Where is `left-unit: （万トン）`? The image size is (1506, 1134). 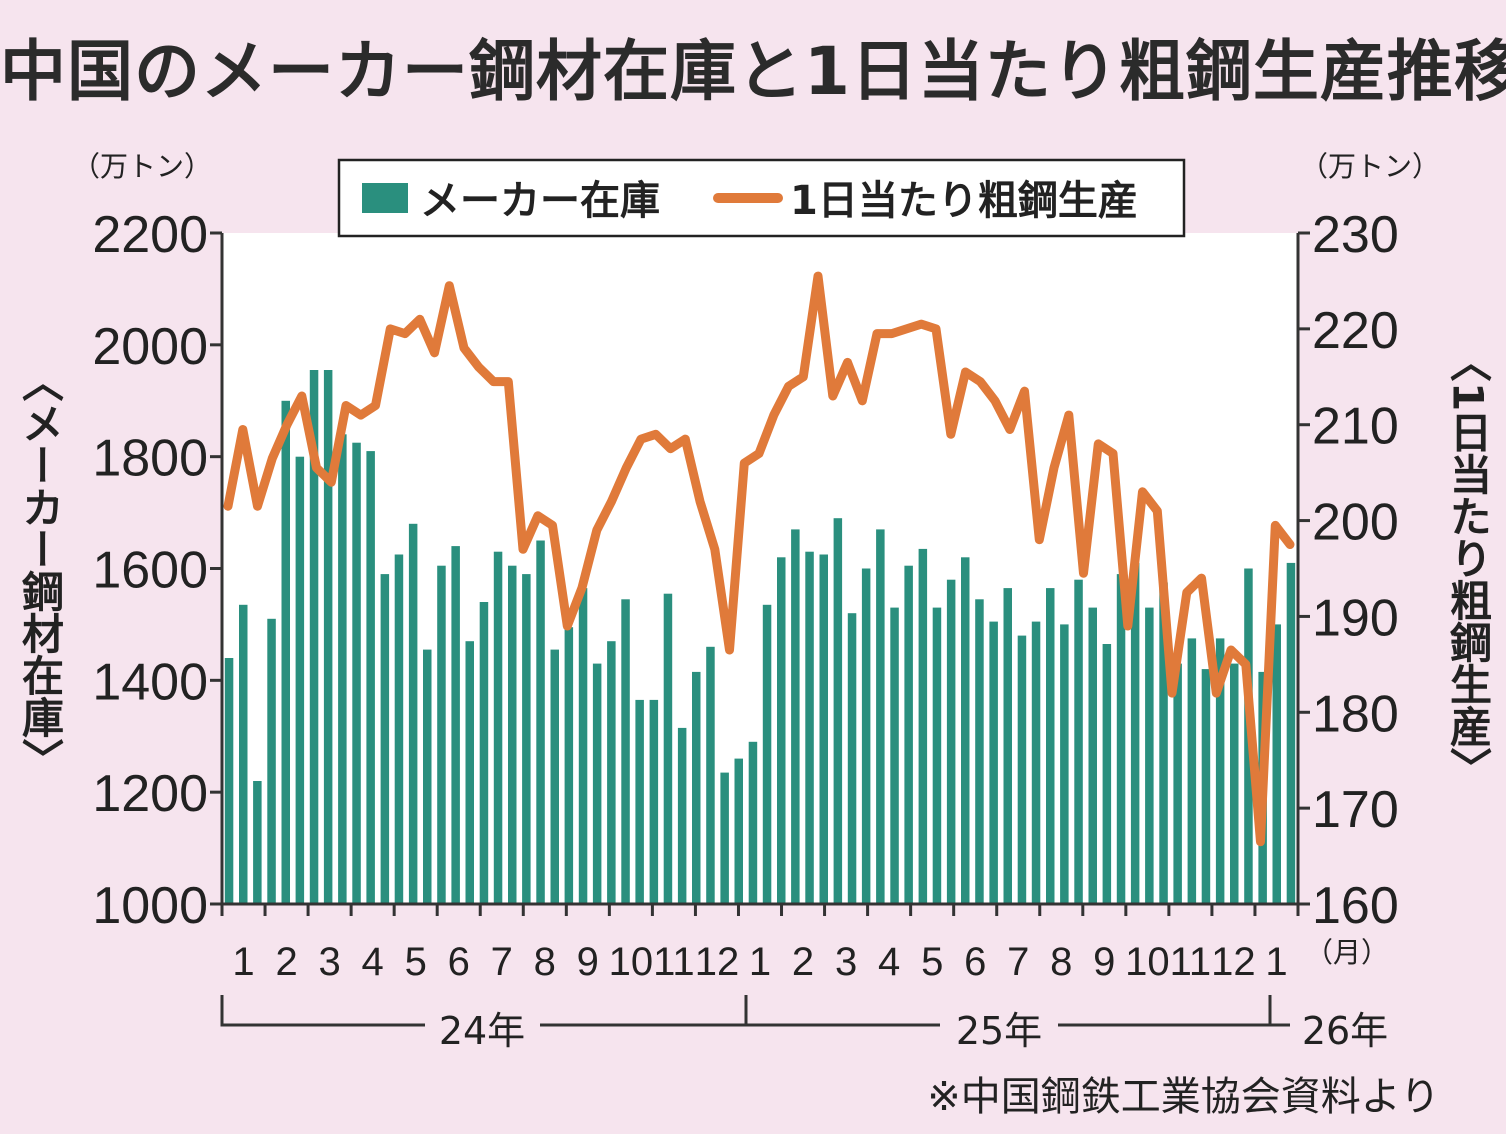 left-unit: （万トン） is located at coordinates (142, 166).